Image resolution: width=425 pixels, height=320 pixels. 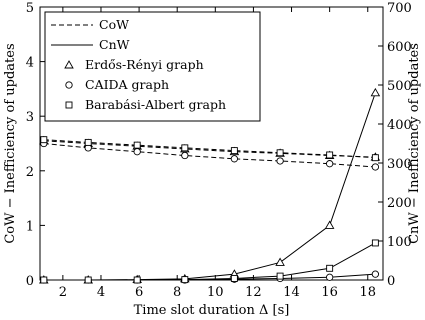 I want to click on x-tick-label: 18, so click(x=367, y=292).